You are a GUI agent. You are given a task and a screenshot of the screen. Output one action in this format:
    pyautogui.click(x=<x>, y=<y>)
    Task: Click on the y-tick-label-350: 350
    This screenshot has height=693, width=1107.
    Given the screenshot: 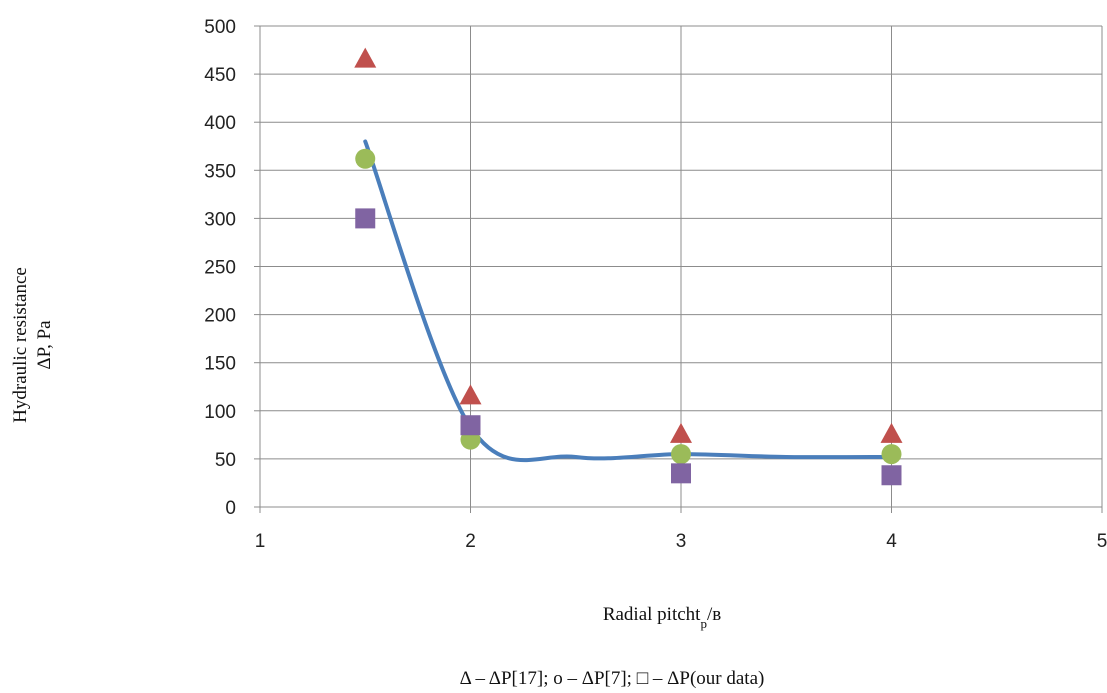 What is the action you would take?
    pyautogui.click(x=220, y=171)
    